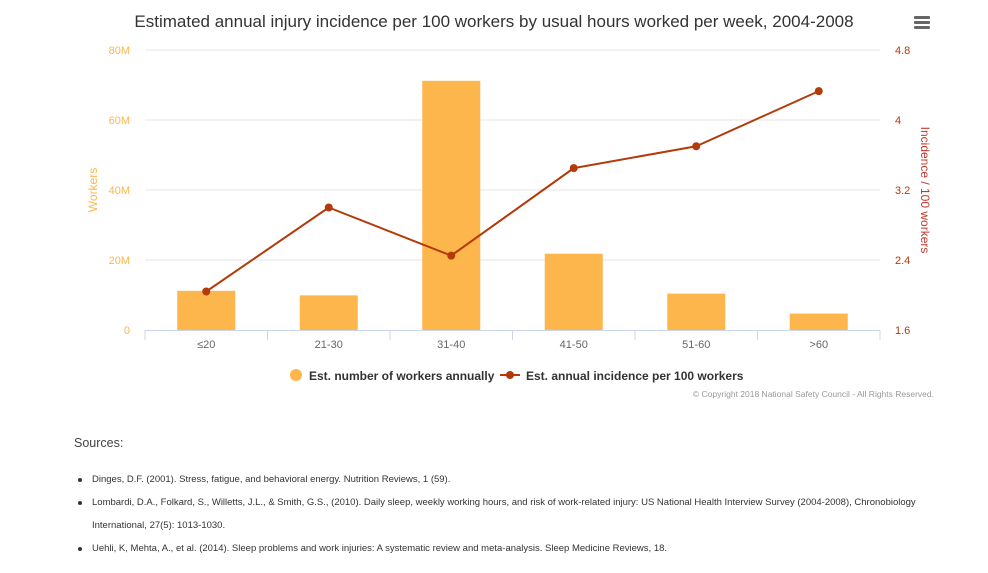 The width and height of the screenshot is (988, 573). What do you see at coordinates (119, 121) in the screenshot?
I see `y-left-tick-label: 60M` at bounding box center [119, 121].